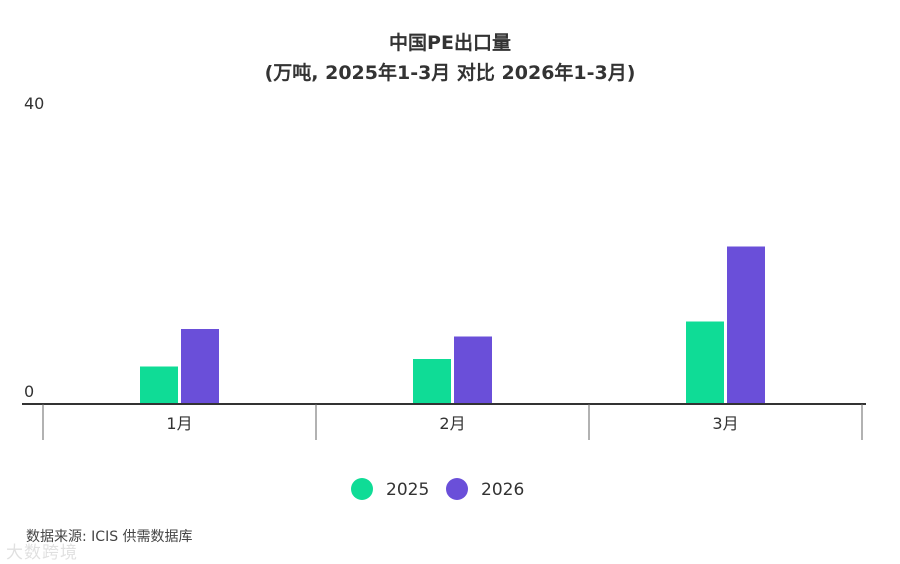 Image resolution: width=900 pixels, height=564 pixels. What do you see at coordinates (450, 73) in the screenshot?
I see `chart-subtitle: (万吨, 2025年1-3月 对比 2026年1-3月)` at bounding box center [450, 73].